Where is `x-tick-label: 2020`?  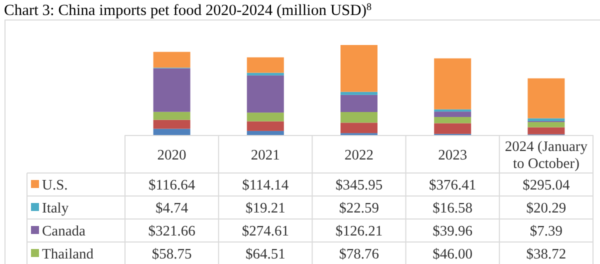 x-tick-label: 2020 is located at coordinates (171, 156).